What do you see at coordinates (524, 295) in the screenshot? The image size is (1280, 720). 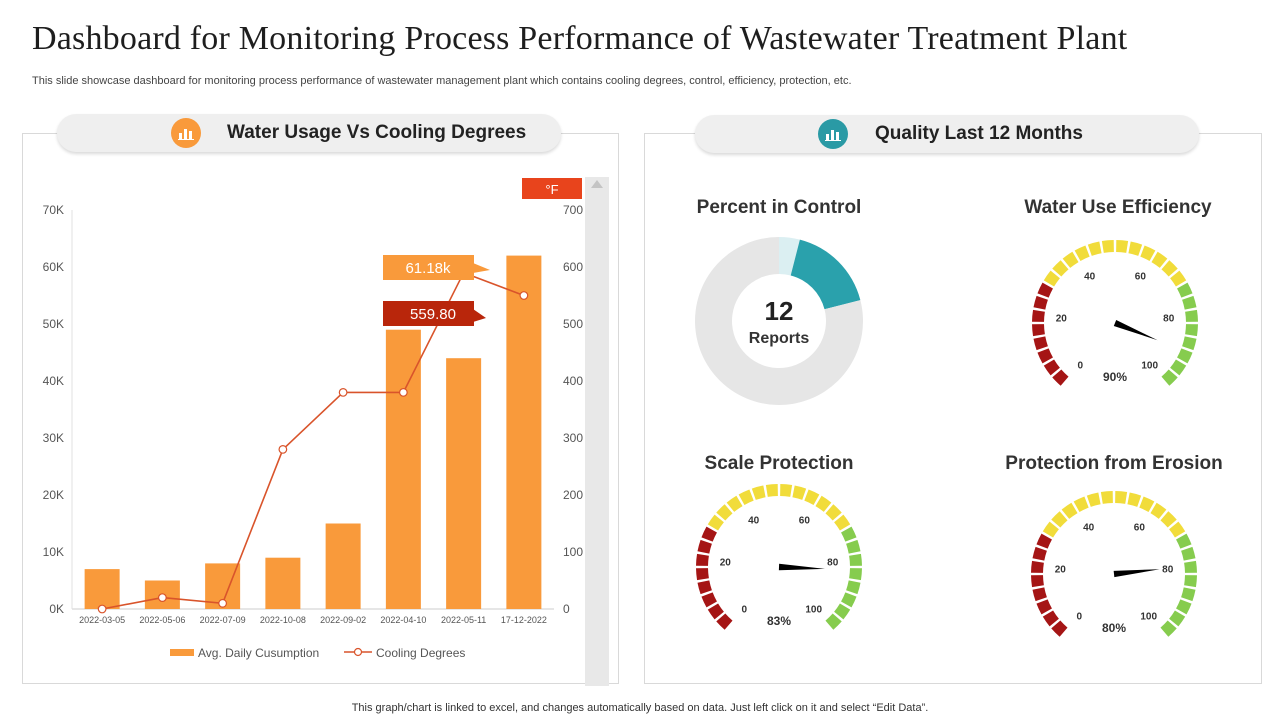 I see `line-point-17-12-2022` at bounding box center [524, 295].